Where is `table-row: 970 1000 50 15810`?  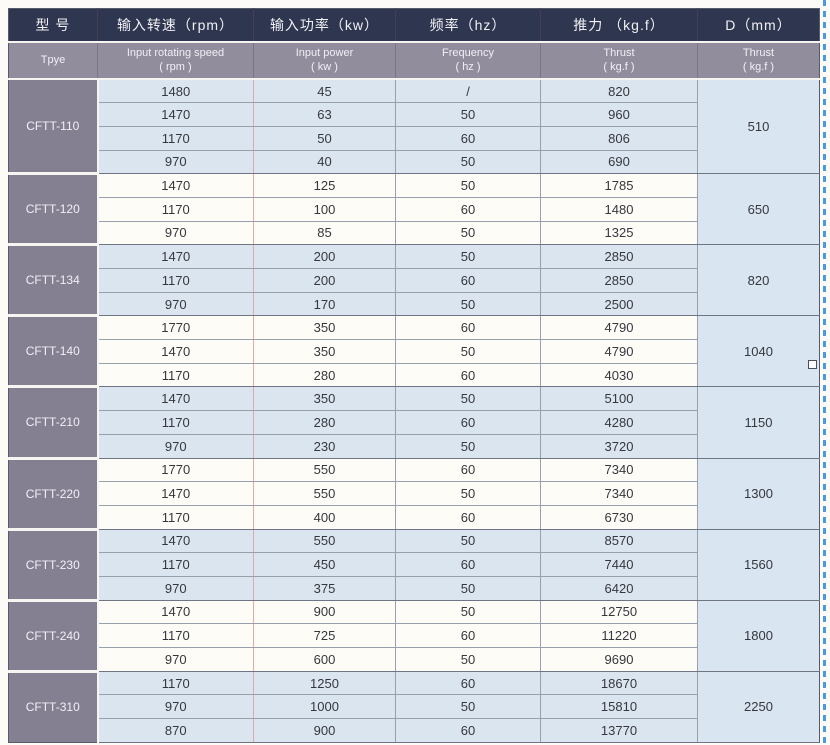 table-row: 970 1000 50 15810 is located at coordinates (414, 707).